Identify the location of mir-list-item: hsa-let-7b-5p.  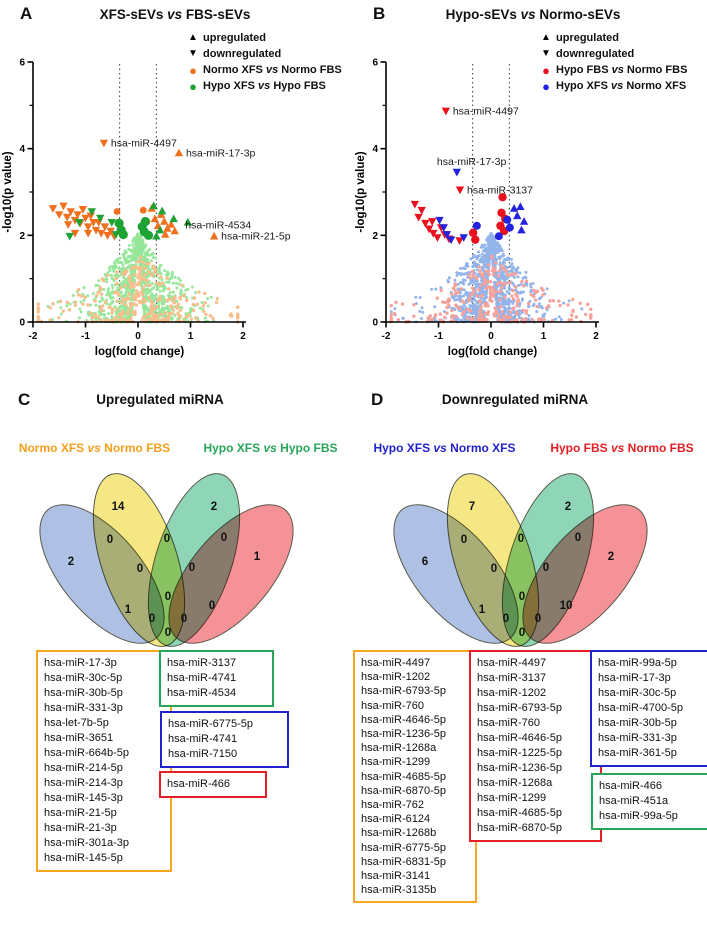
(76, 723).